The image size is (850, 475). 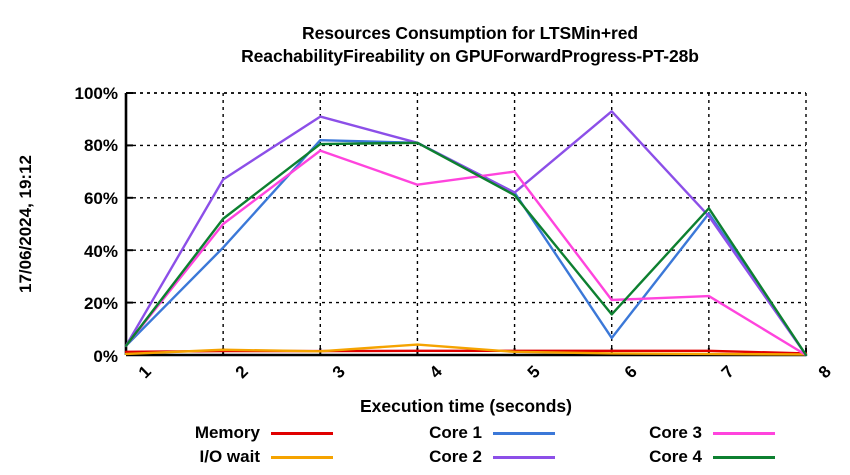 What do you see at coordinates (100, 251) in the screenshot?
I see `y-tick-40: 40%` at bounding box center [100, 251].